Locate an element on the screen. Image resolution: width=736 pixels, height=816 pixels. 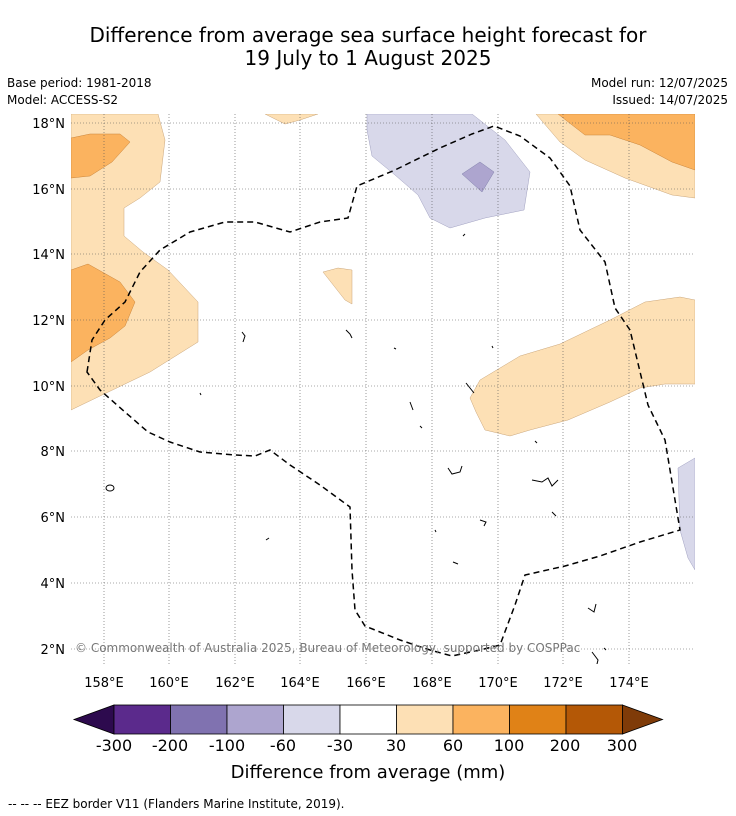
colorbar-label: -100 is located at coordinates (227, 745).